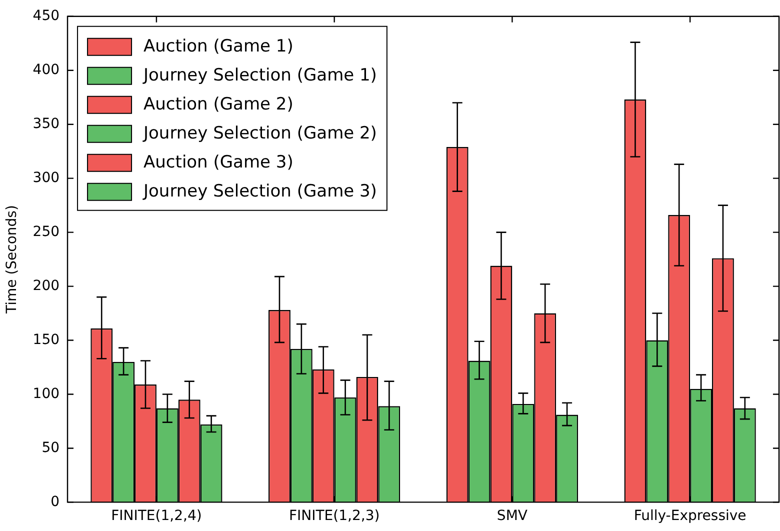 The height and width of the screenshot is (531, 780). What do you see at coordinates (51, 448) in the screenshot?
I see `y-tick-label: 50` at bounding box center [51, 448].